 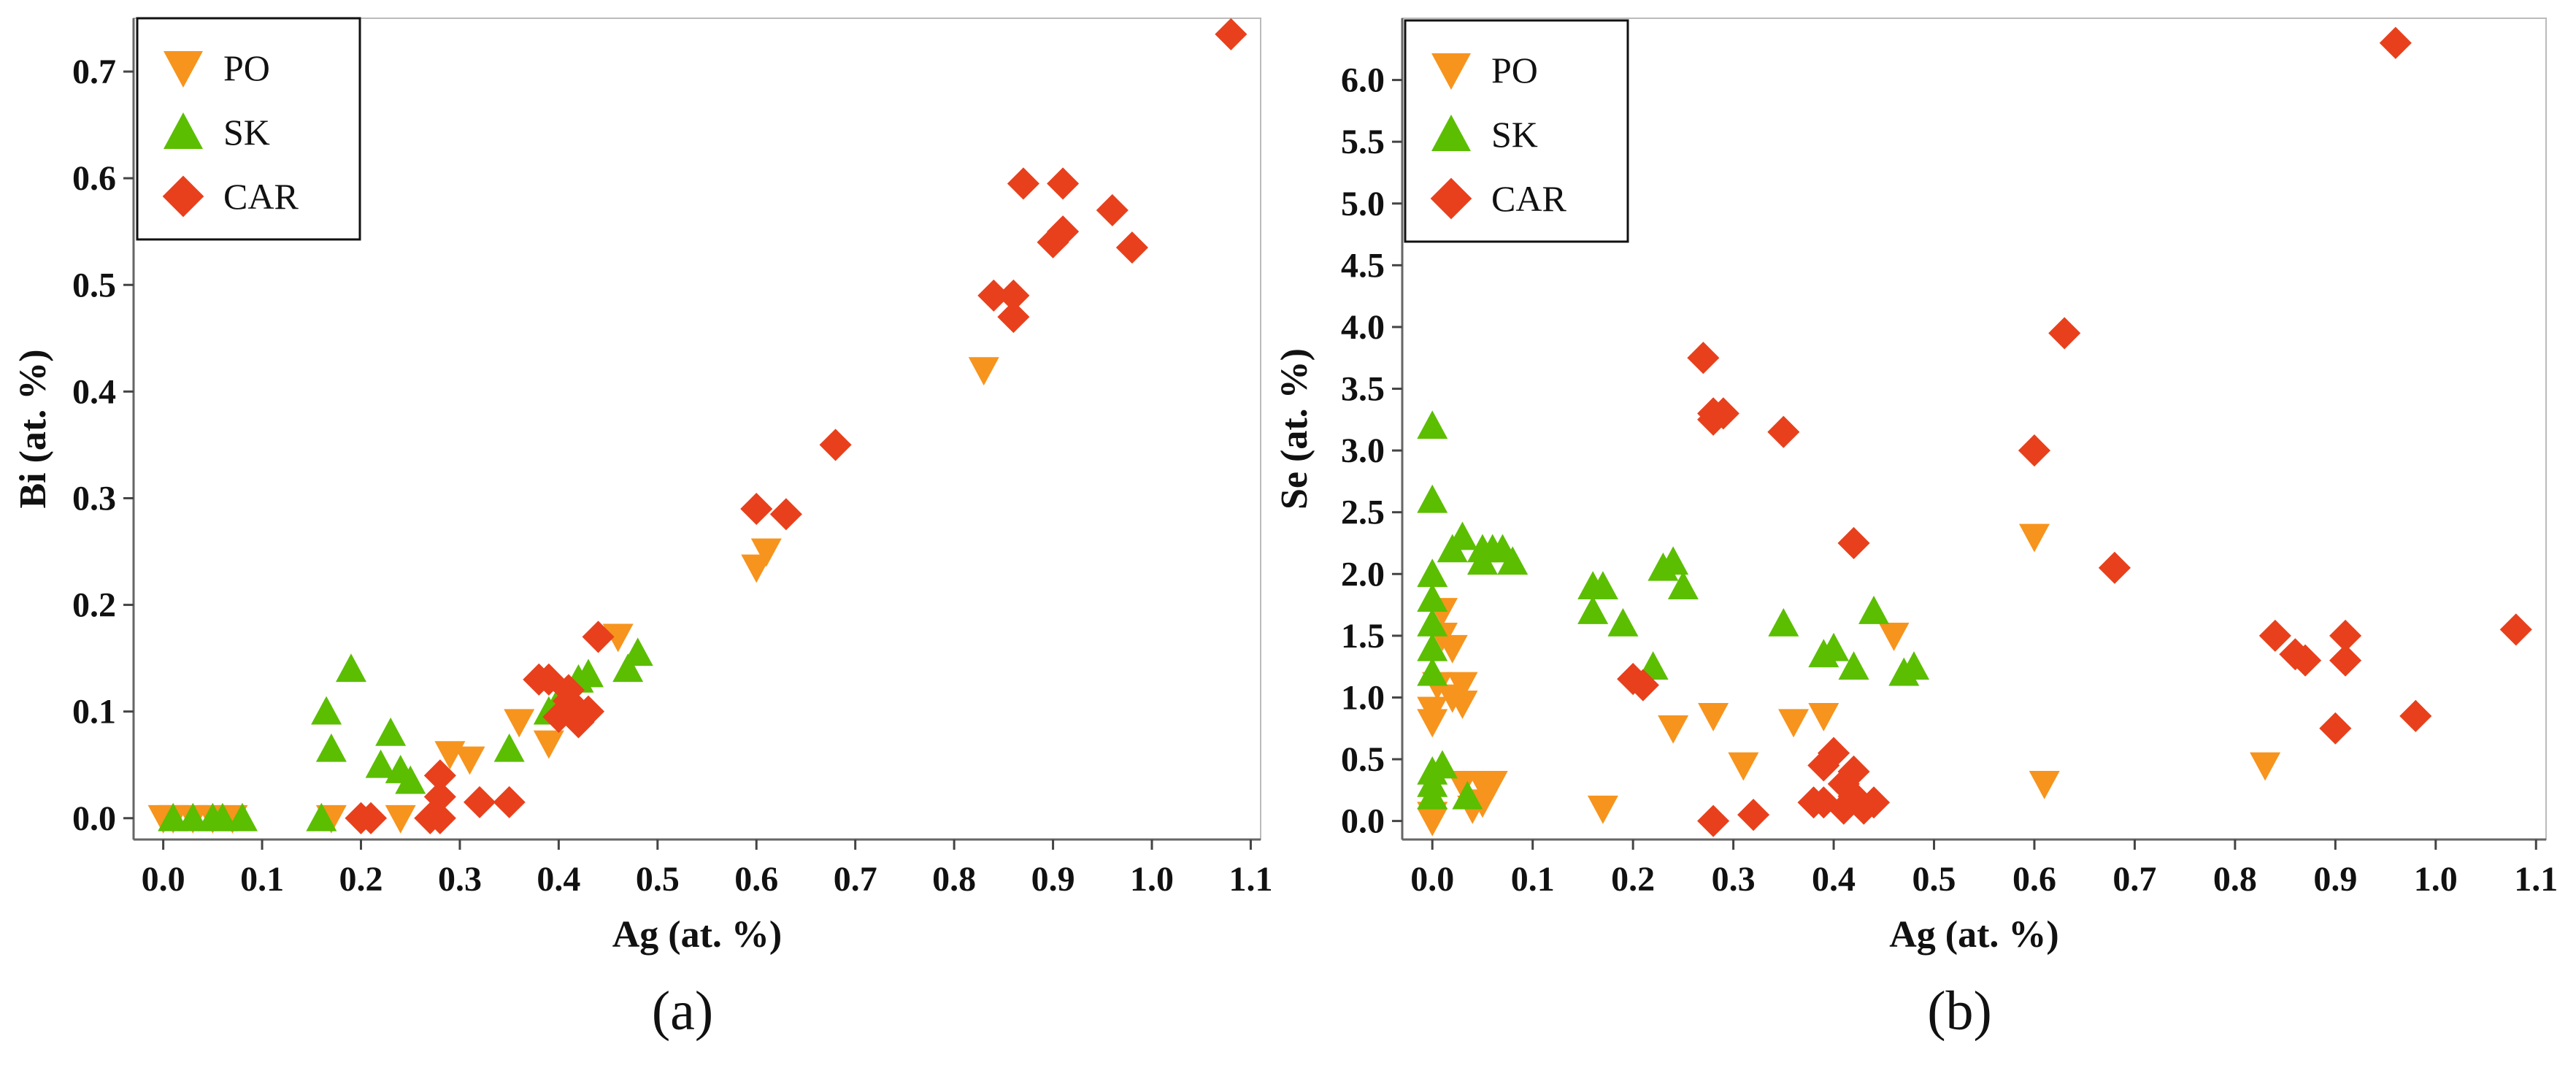 I want to click on y-tick-label: 0.6, so click(x=94, y=179).